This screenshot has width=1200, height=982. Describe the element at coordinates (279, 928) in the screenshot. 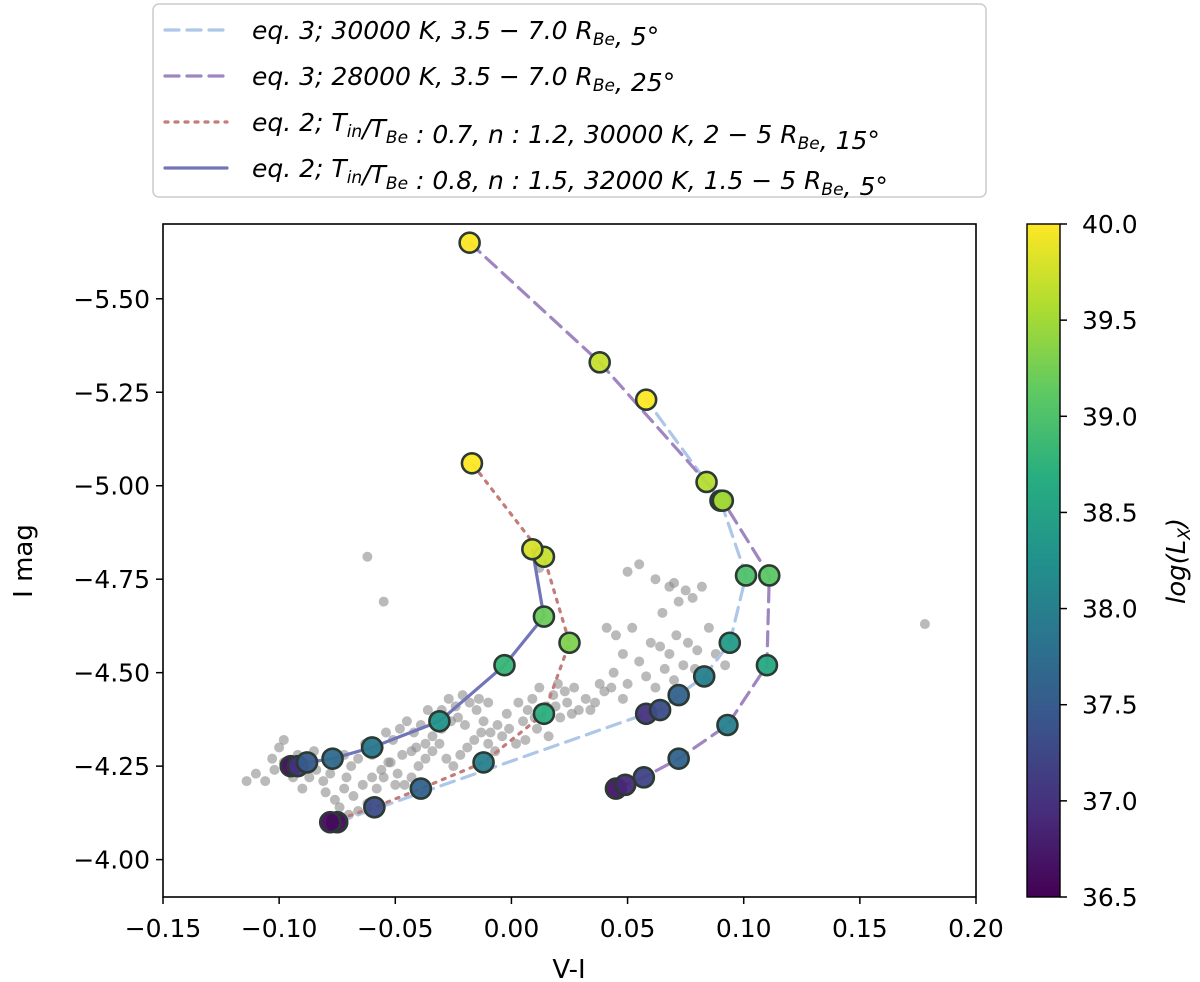

I see `x-tick-label: −0.10` at that location.